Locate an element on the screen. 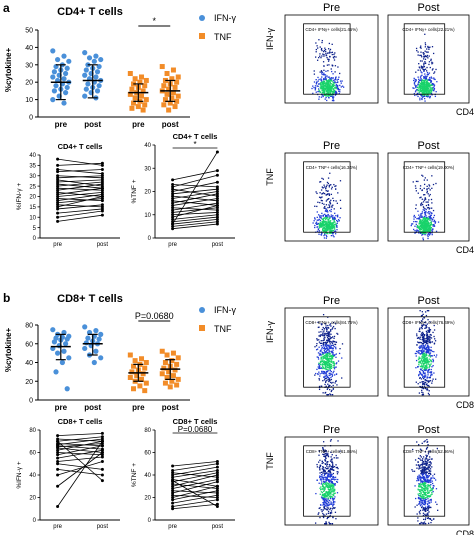 The height and width of the screenshot is (535, 474). y-tick-label: 40 is located at coordinates (29, 48).